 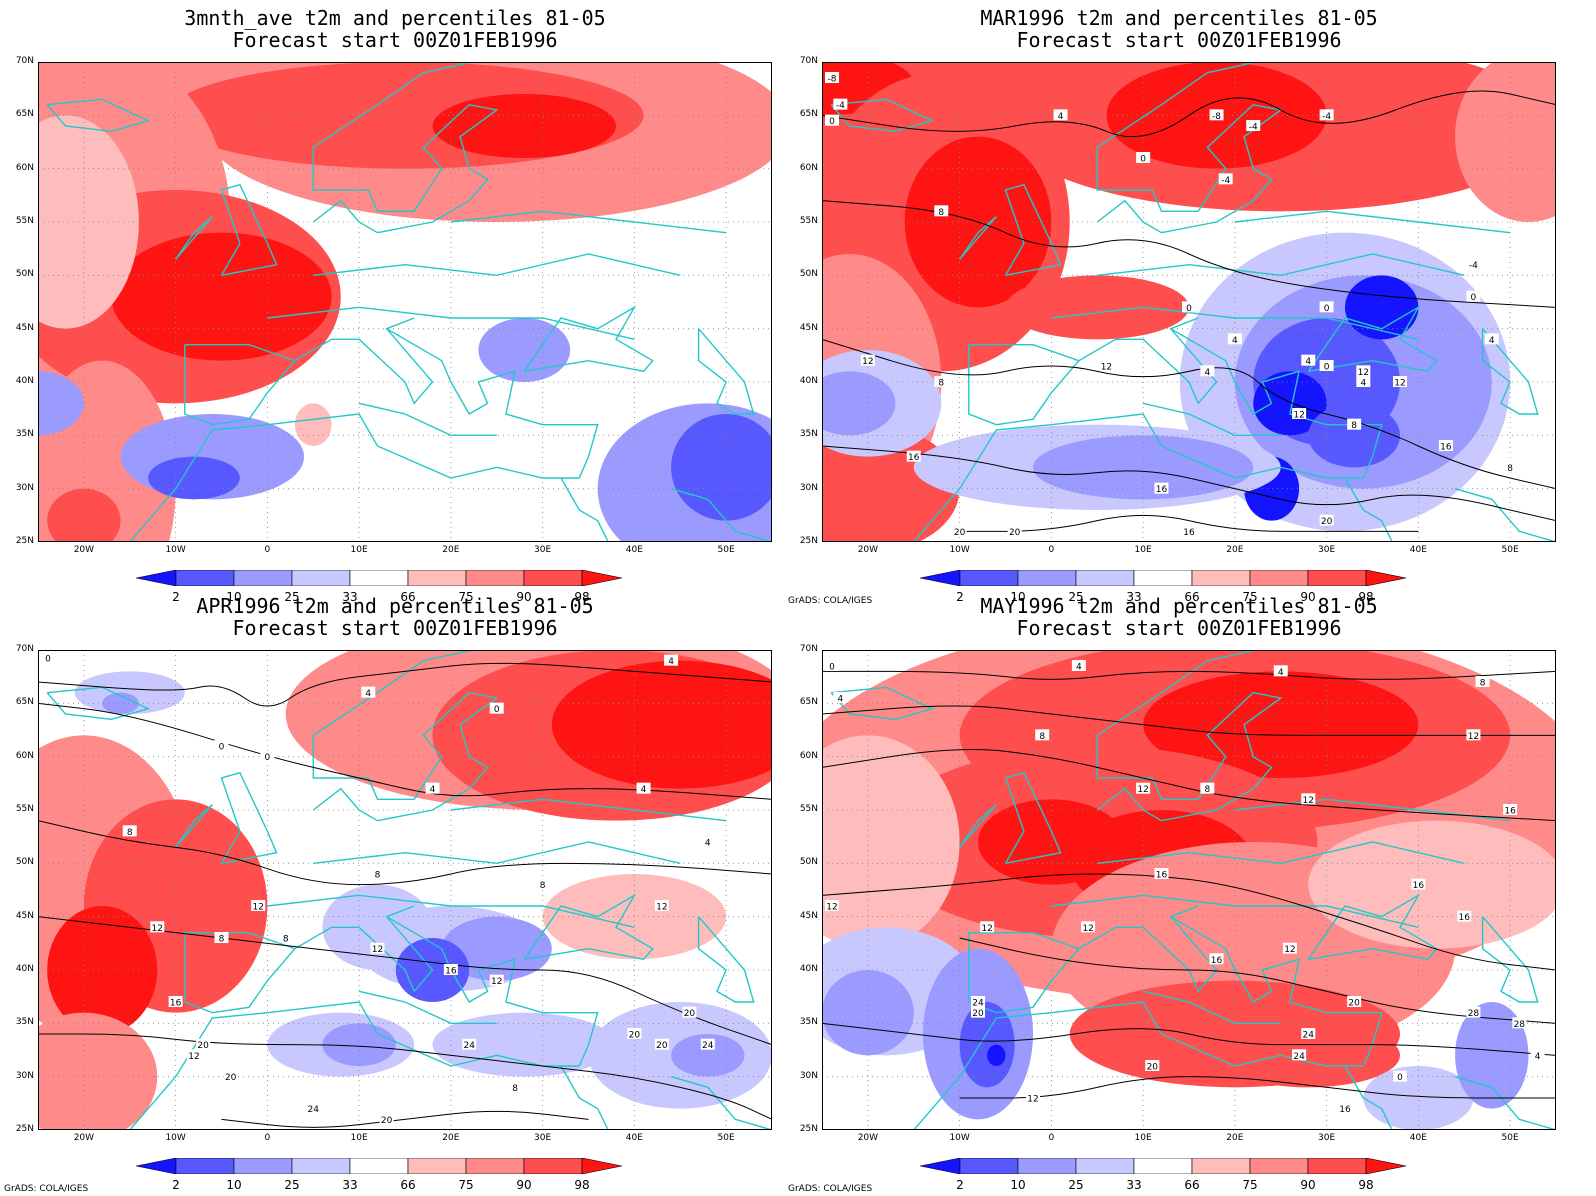 I want to click on colorbar-min-arrow, so click(x=156, y=1166).